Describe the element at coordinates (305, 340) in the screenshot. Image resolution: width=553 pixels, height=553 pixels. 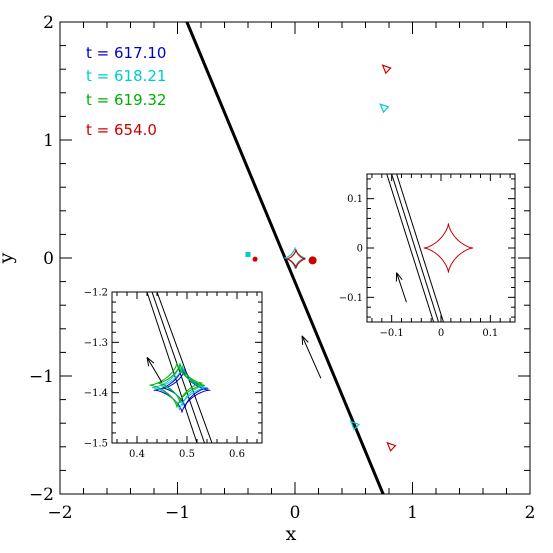
I see `direction-arrow-head` at that location.